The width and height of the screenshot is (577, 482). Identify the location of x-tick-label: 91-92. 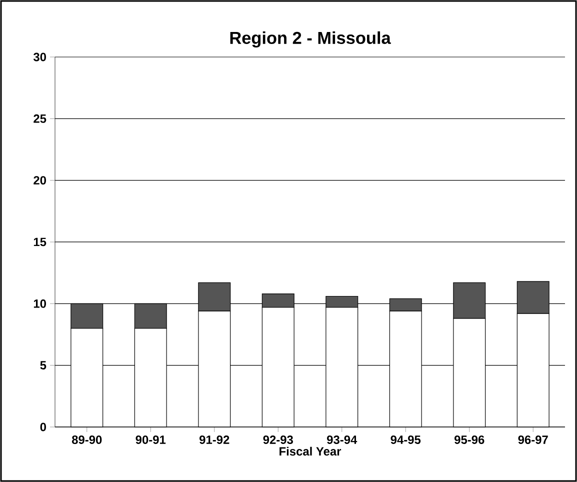
(215, 440).